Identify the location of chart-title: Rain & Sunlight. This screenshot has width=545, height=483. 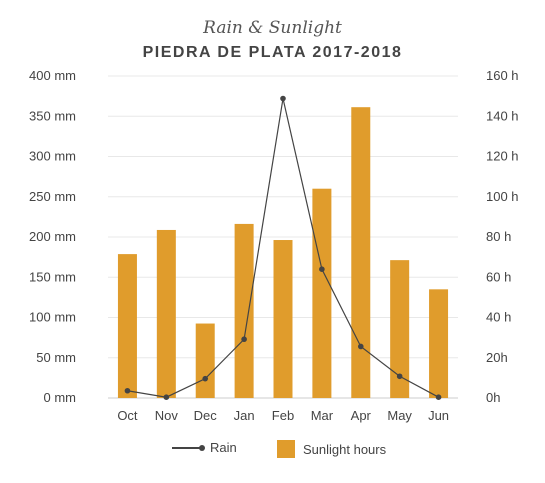
(272, 28).